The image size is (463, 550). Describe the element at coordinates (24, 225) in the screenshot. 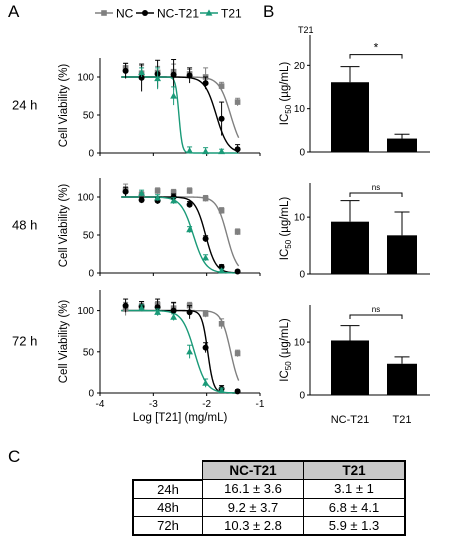

I see `row-time-label: 48 h` at that location.